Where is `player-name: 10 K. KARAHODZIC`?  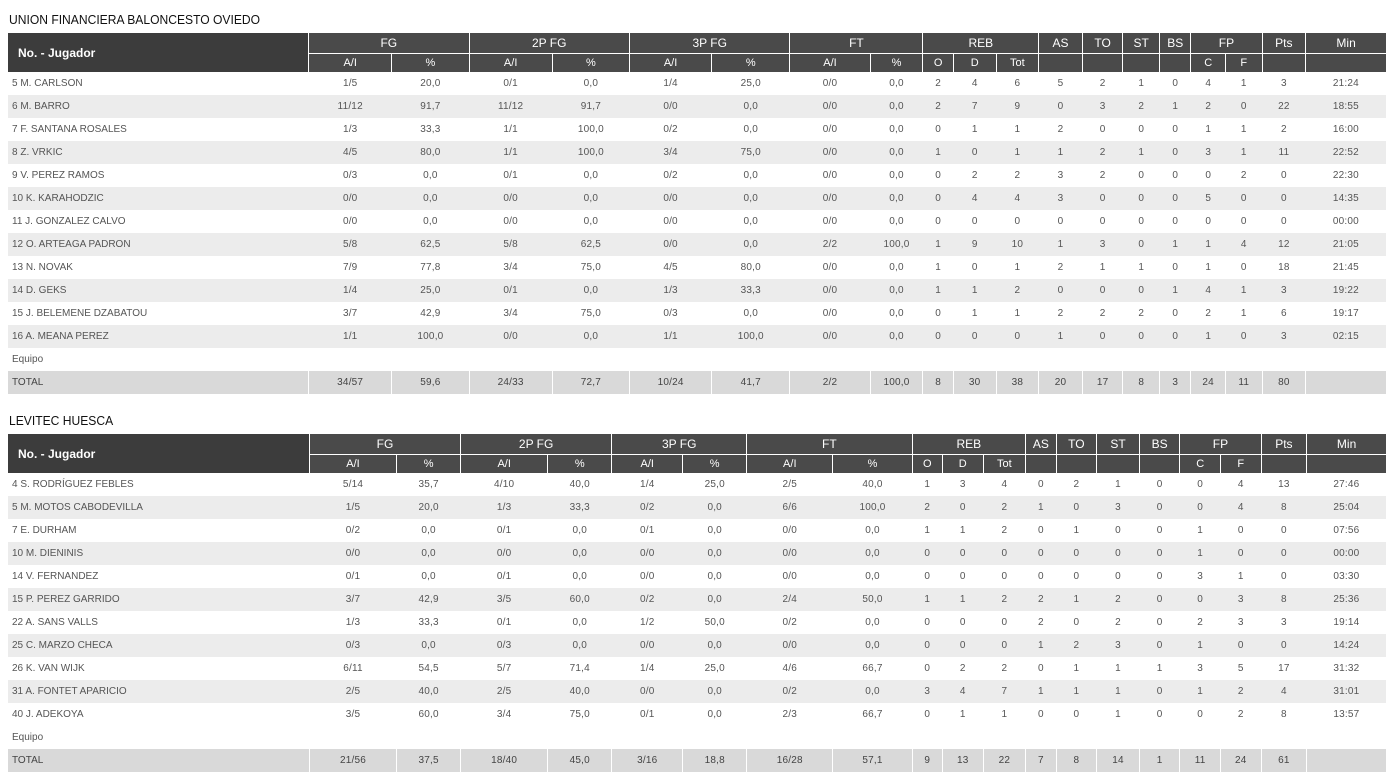
player-name: 10 K. KARAHODZIC is located at coordinates (158, 198).